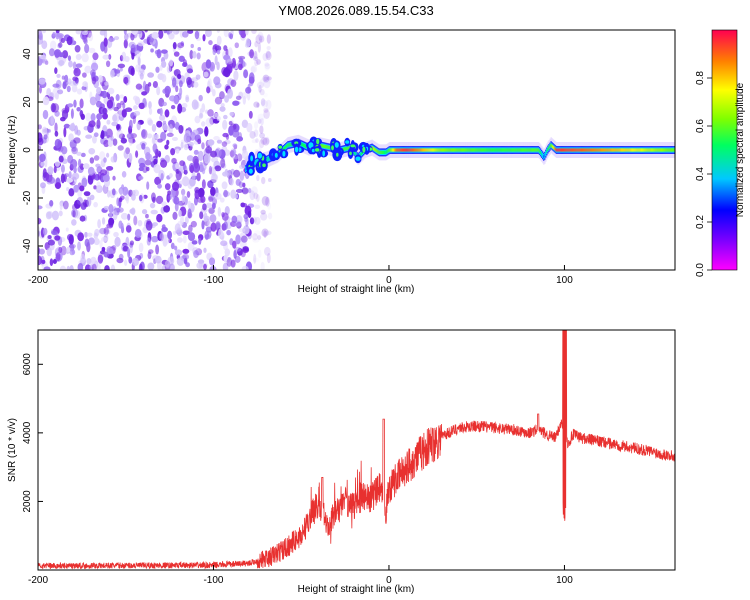  What do you see at coordinates (389, 580) in the screenshot?
I see `x-tick-label: 0` at bounding box center [389, 580].